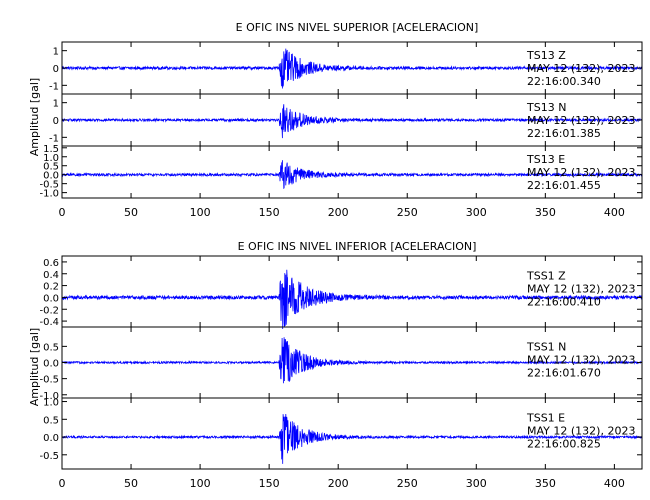 The image size is (650, 500). What do you see at coordinates (564, 81) in the screenshot?
I see `record-time: 22:16:00.340` at bounding box center [564, 81].